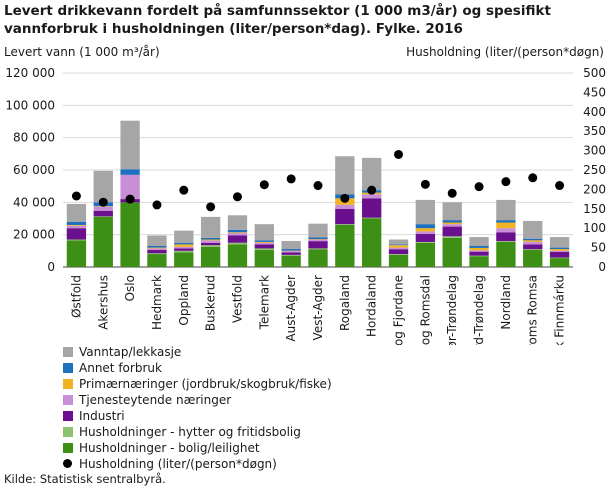 The height and width of the screenshot is (489, 610). Describe the element at coordinates (68, 352) in the screenshot. I see `legend-swatch-vanntap` at that location.